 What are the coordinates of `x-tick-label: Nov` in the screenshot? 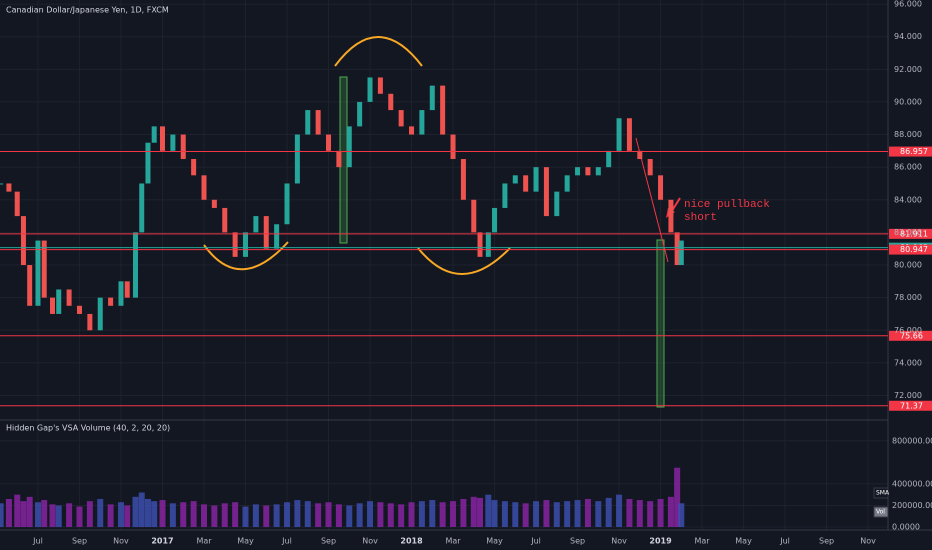 It's located at (370, 541).